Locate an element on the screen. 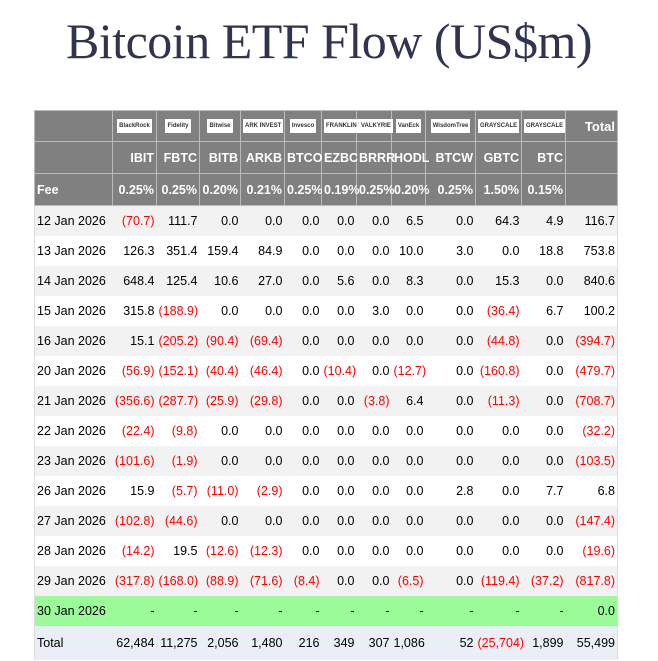  flow-value: 307 is located at coordinates (374, 643).